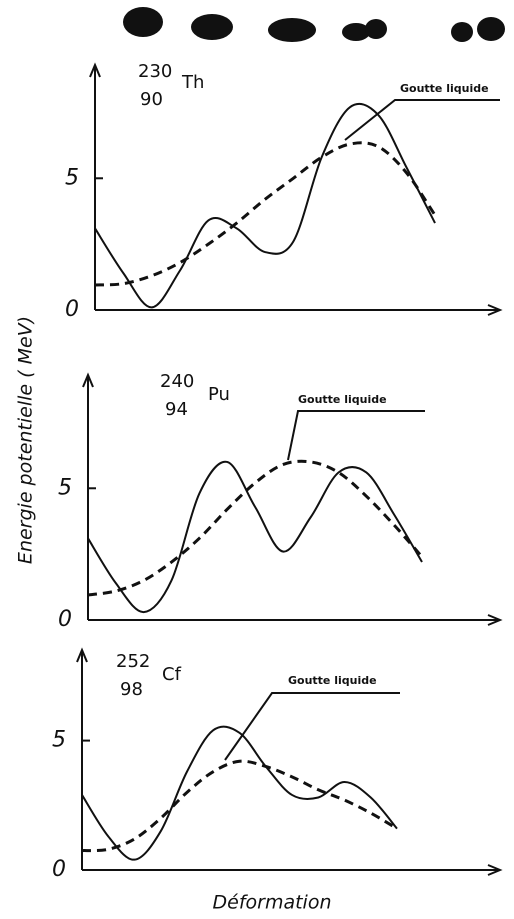 The image size is (514, 919). I want to click on x-axis-label: Déformation, so click(272, 903).